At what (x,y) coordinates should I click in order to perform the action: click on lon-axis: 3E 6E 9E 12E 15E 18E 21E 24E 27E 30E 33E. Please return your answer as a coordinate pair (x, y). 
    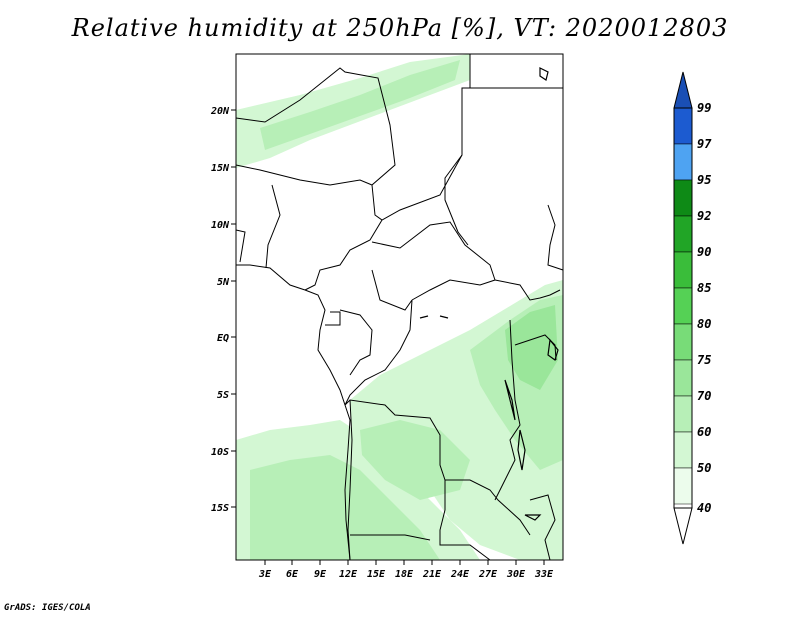
    Looking at the image, I should click on (406, 570).